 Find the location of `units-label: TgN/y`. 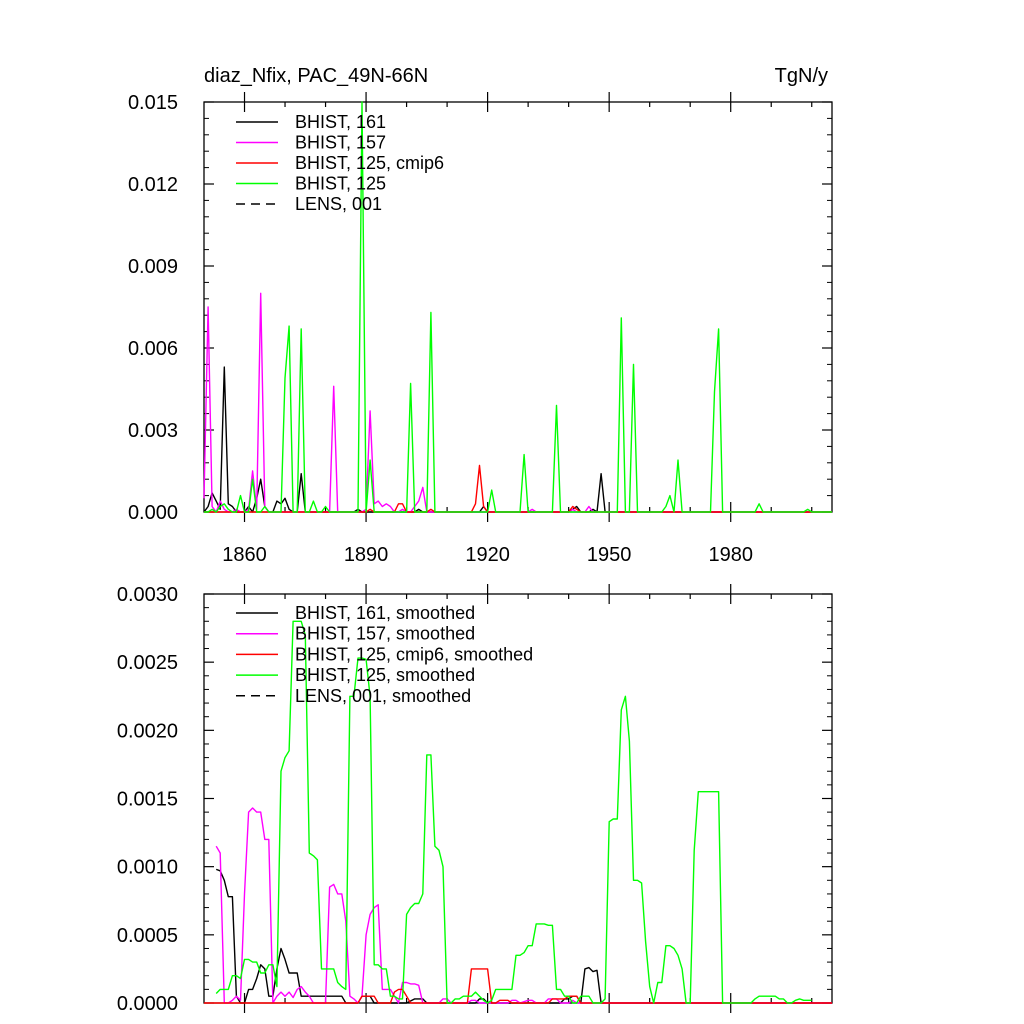

units-label: TgN/y is located at coordinates (801, 76).